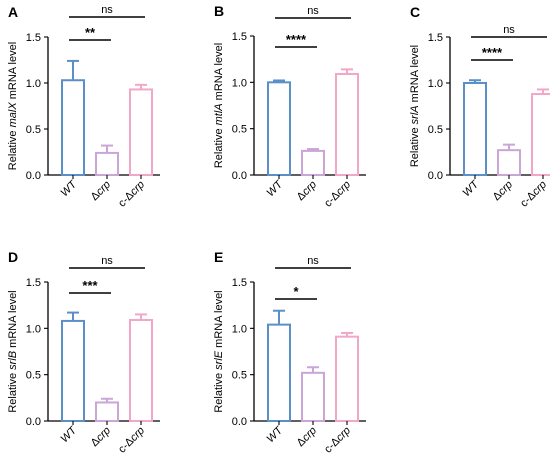 This screenshot has height=469, width=550. I want to click on text-part: srlB, so click(13, 360).